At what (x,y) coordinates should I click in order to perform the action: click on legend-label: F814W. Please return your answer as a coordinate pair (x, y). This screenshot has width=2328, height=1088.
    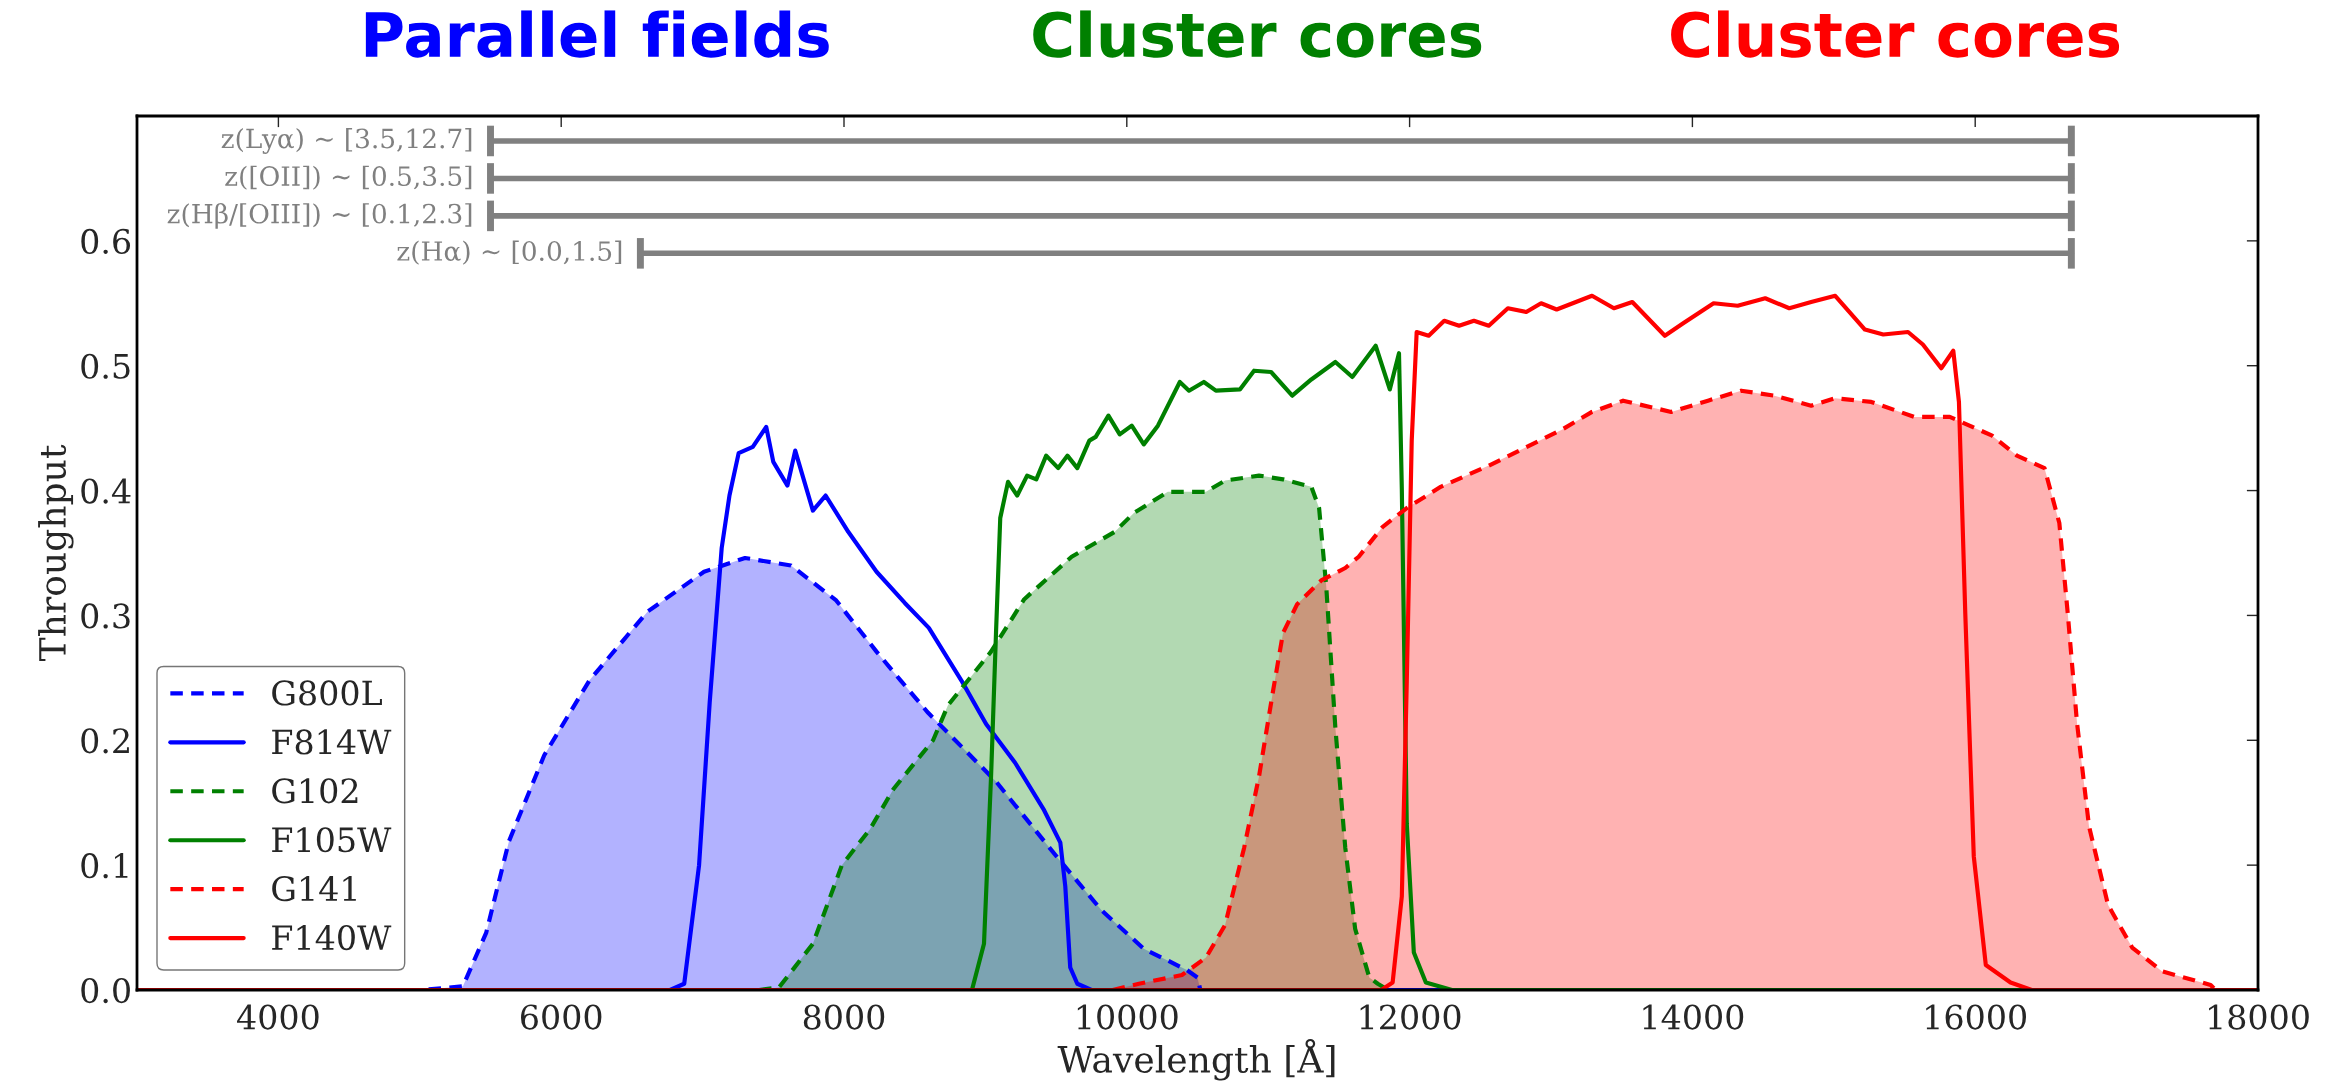
    Looking at the image, I should click on (332, 742).